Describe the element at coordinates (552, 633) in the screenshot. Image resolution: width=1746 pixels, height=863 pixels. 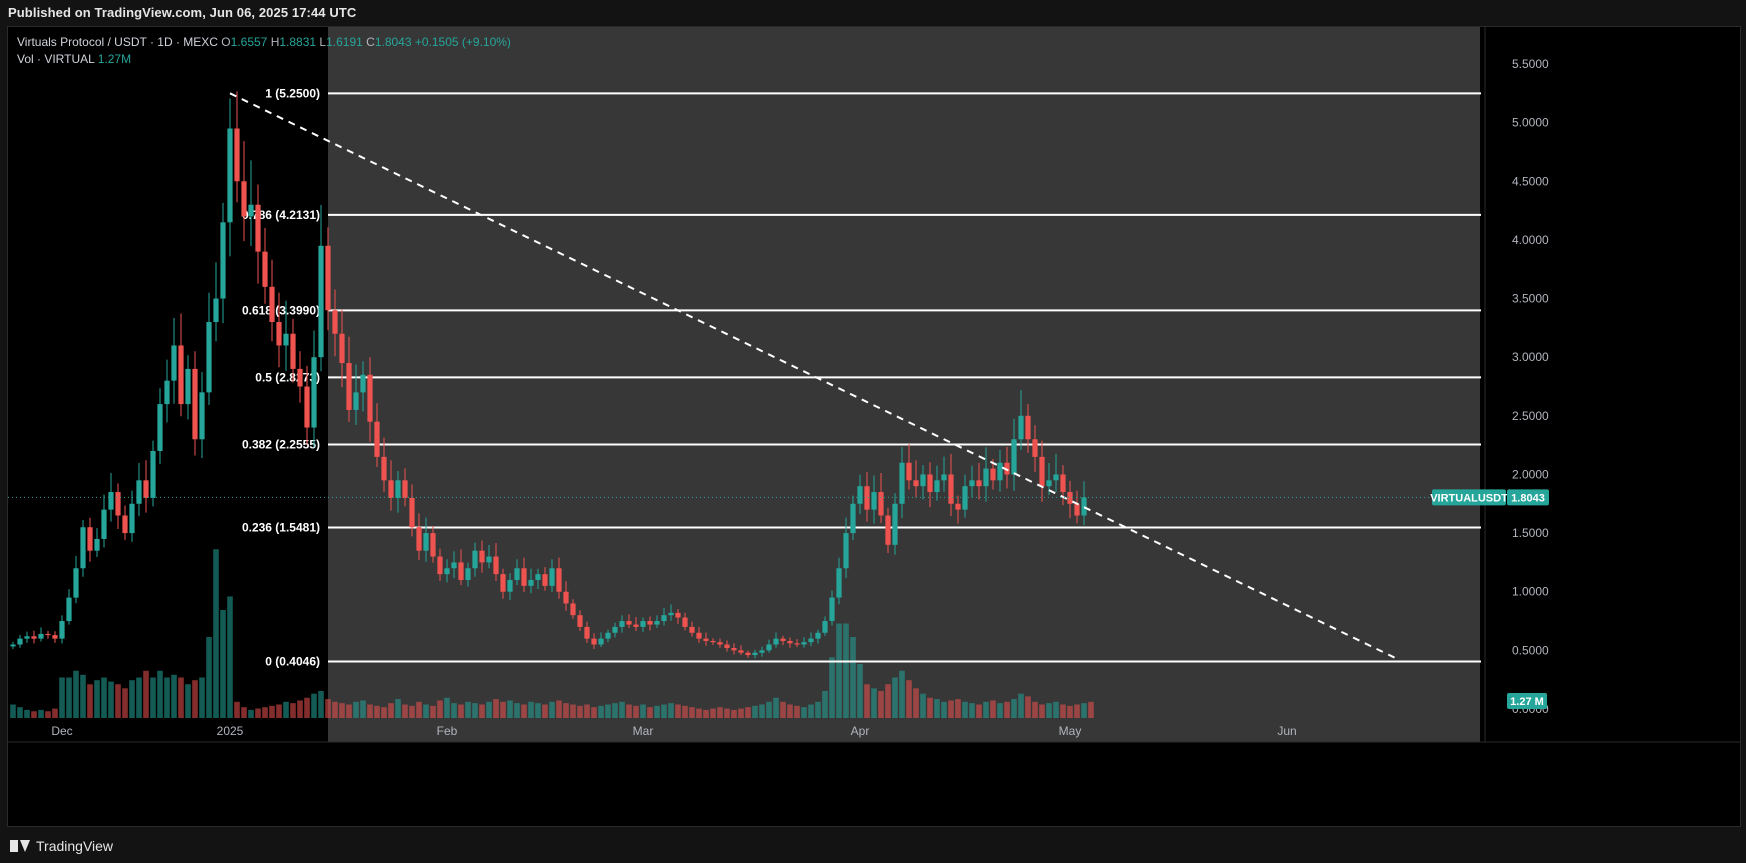
I see `volume-bars` at that location.